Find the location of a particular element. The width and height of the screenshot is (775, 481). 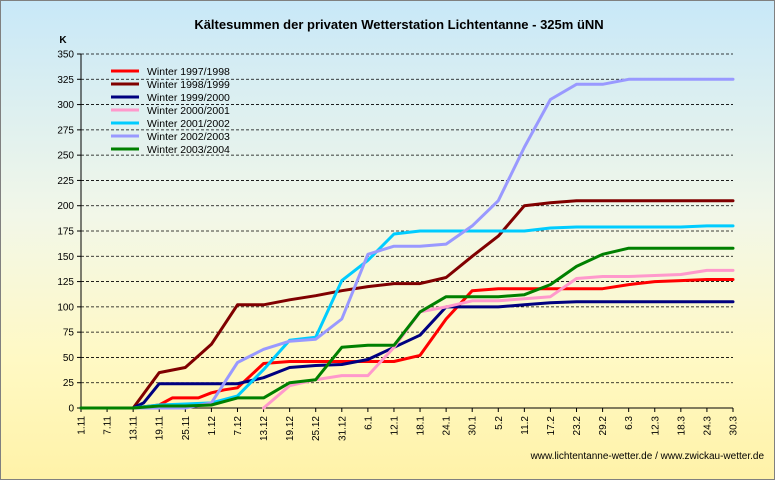

y-axis-label: K is located at coordinates (63, 40).